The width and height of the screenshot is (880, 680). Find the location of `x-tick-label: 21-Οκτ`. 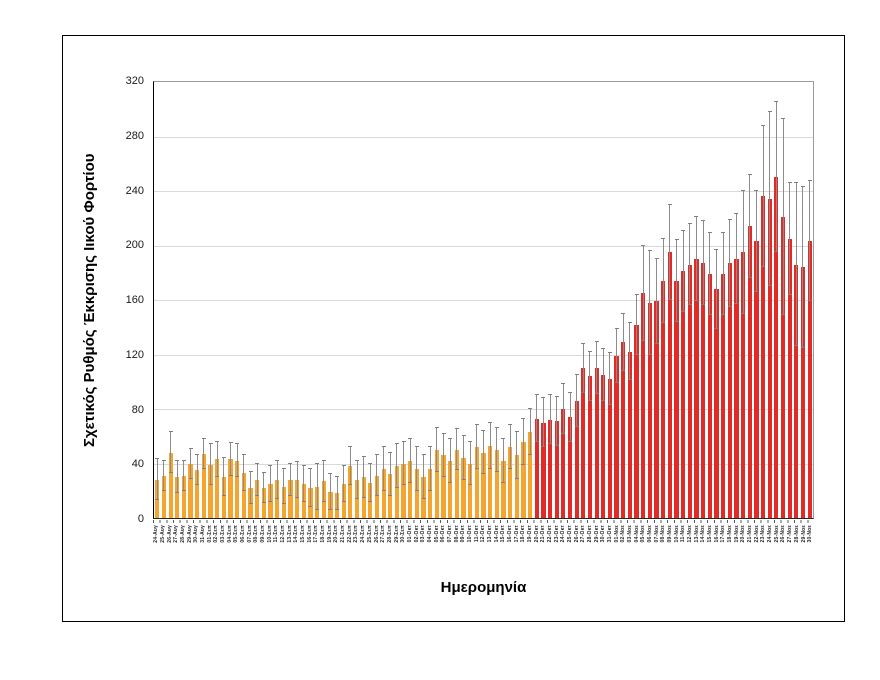

x-tick-label: 21-Οκτ is located at coordinates (543, 534).